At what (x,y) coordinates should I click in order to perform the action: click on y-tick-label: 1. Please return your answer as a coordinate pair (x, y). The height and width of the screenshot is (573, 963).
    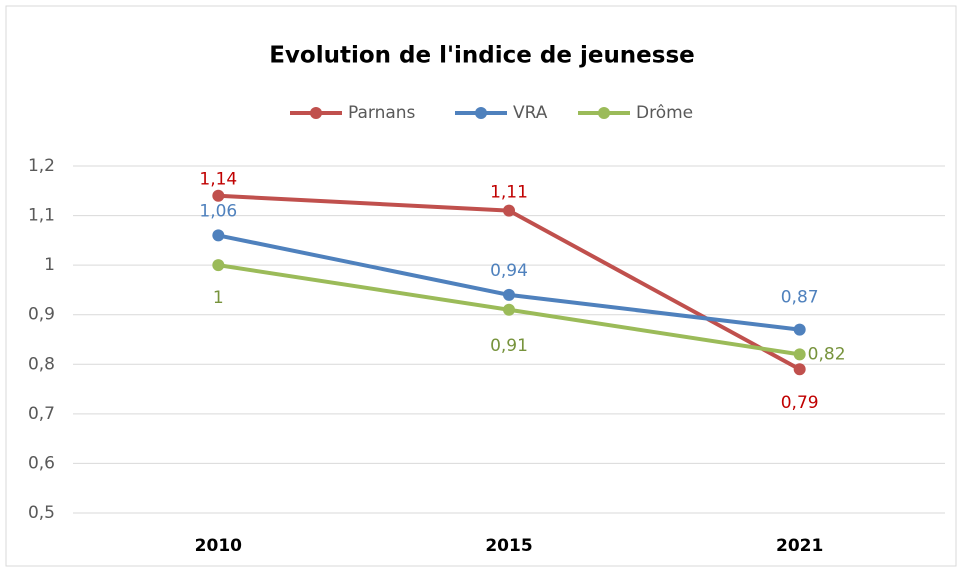
    Looking at the image, I should click on (49, 265).